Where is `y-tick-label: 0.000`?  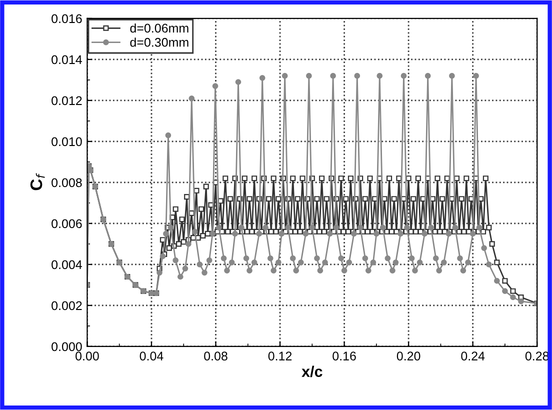
y-tick-label: 0.000 is located at coordinates (67, 347).